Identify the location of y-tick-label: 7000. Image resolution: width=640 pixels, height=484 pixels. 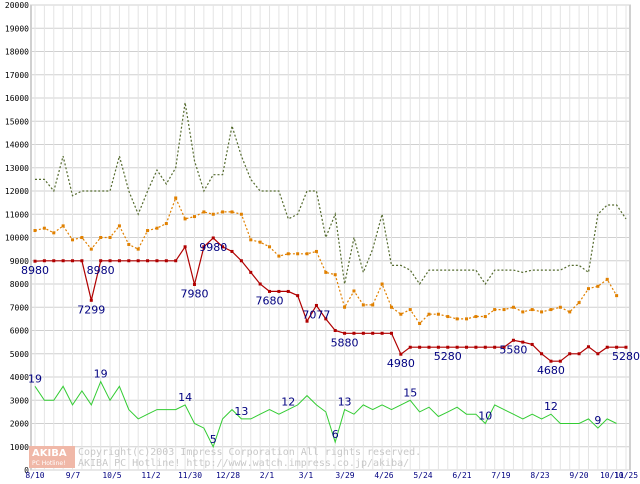
(19, 307).